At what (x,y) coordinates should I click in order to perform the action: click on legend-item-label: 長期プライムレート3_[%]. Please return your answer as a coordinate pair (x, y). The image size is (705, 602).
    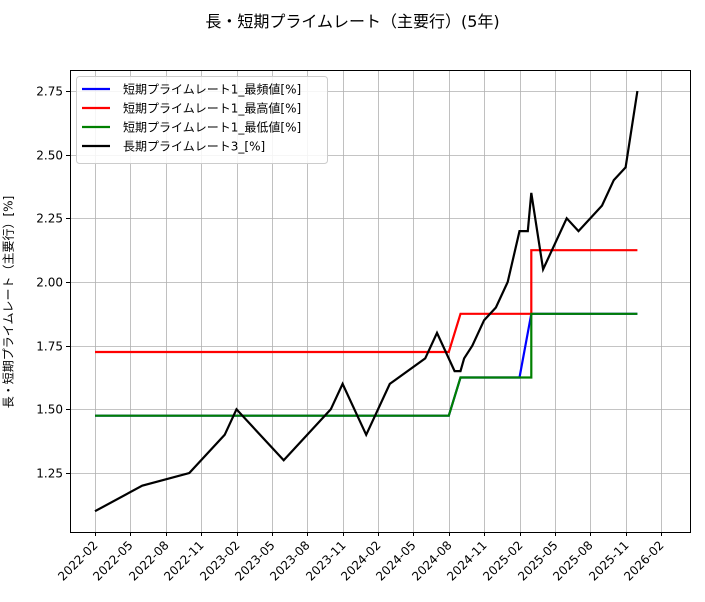
    Looking at the image, I should click on (194, 147).